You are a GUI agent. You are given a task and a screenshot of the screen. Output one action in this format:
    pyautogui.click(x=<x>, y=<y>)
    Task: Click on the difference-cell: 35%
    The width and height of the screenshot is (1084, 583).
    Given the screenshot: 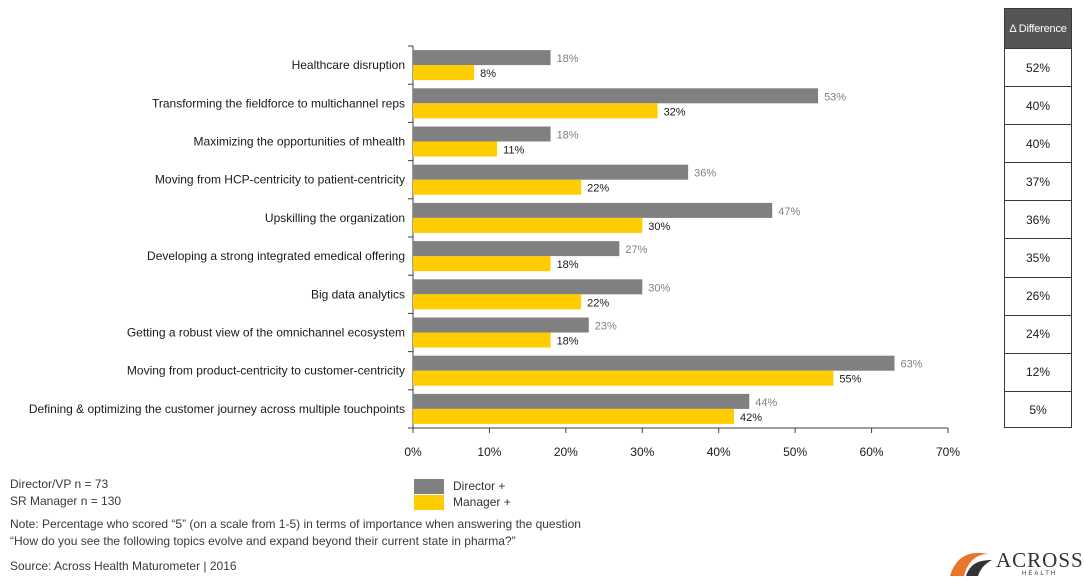 What is the action you would take?
    pyautogui.click(x=1038, y=257)
    